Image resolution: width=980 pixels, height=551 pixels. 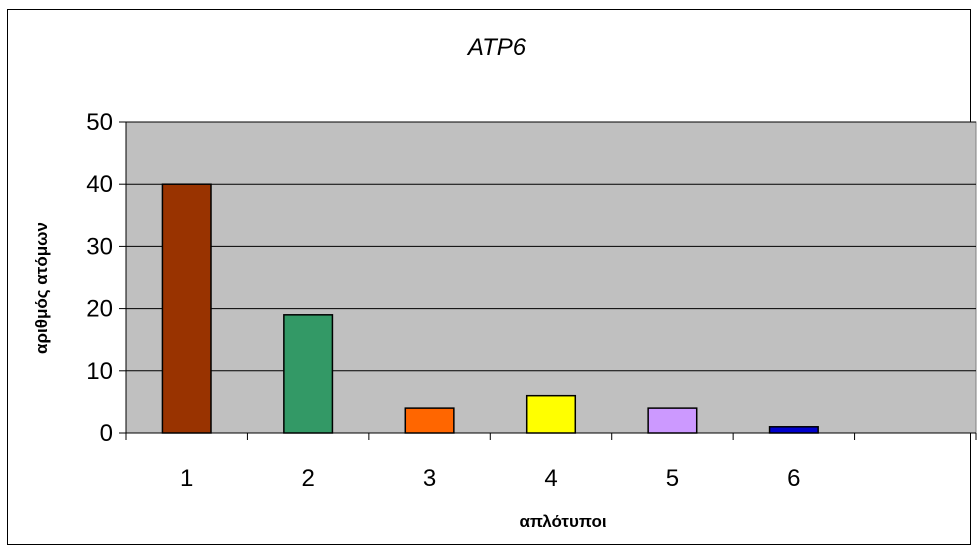 I want to click on y-axis-label: αριθμός ατόμων, so click(x=41, y=288).